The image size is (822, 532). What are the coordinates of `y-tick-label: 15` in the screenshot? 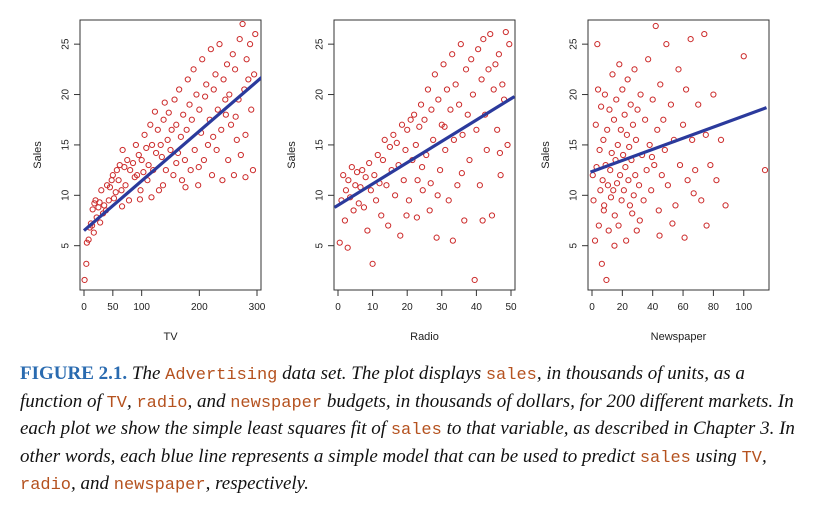 It's located at (66, 145).